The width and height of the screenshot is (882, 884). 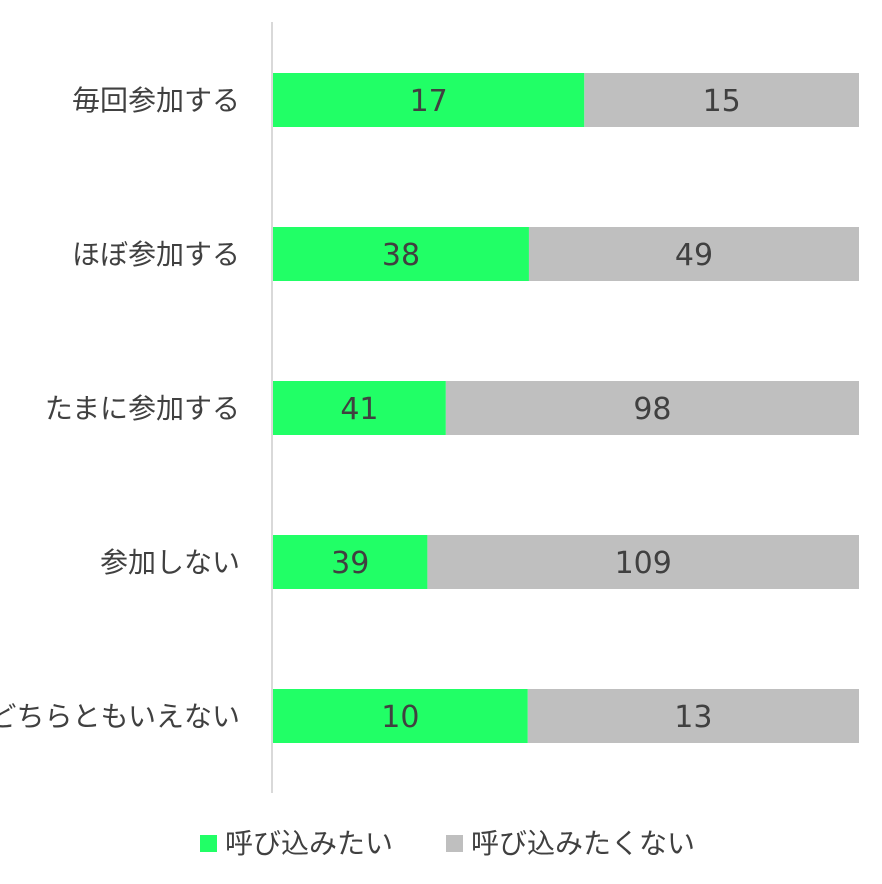 I want to click on data-label-dont-want-2: 98, so click(x=652, y=409).